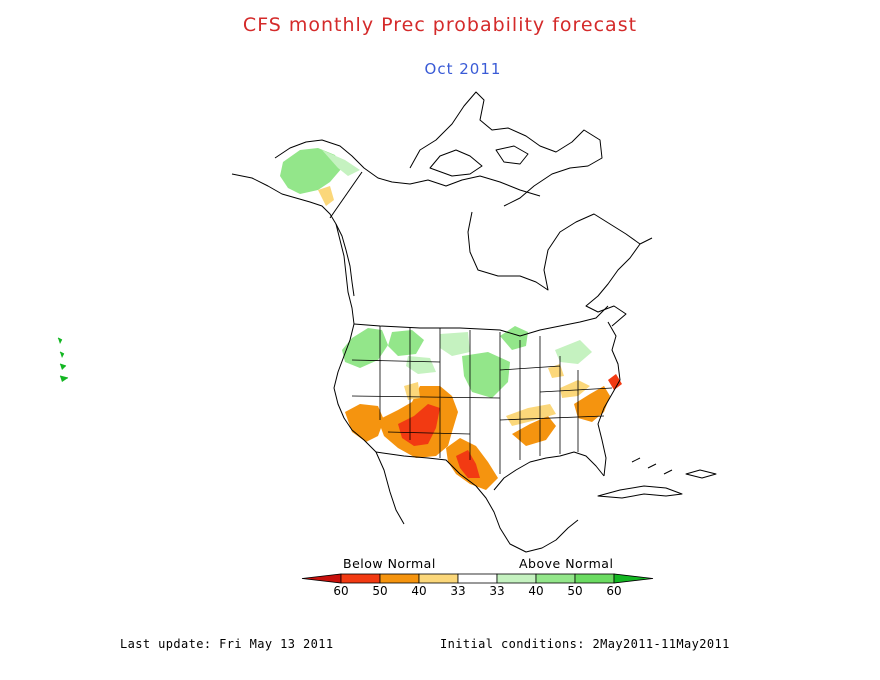  I want to click on east-coast, so click(609, 399).